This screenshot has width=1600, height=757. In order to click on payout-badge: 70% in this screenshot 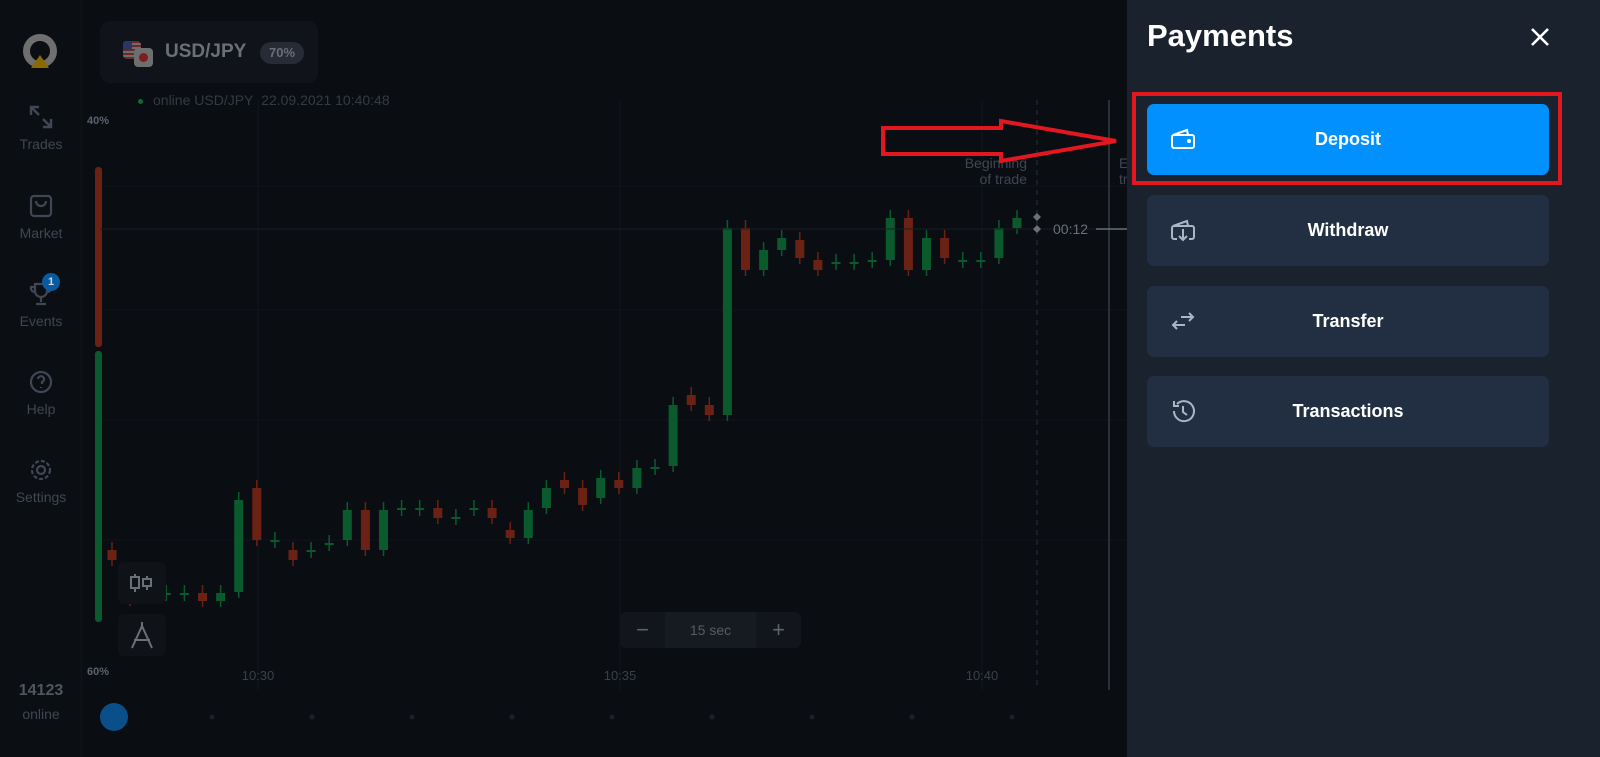, I will do `click(282, 53)`.